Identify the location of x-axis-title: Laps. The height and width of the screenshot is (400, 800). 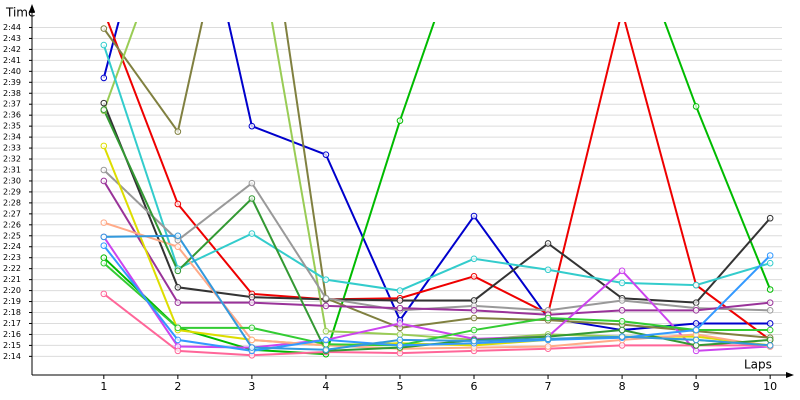
(758, 365).